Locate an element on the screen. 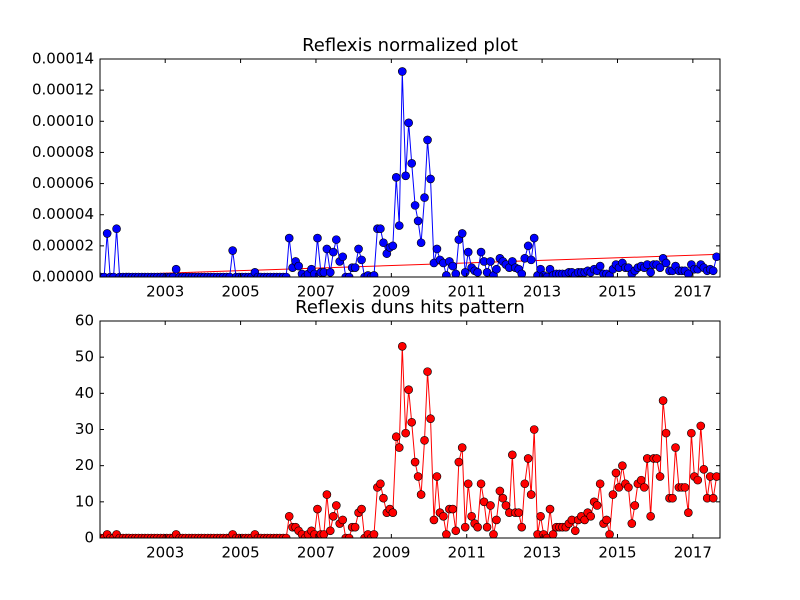 This screenshot has width=800, height=600. y-tick-label: 0.00010 is located at coordinates (63, 121).